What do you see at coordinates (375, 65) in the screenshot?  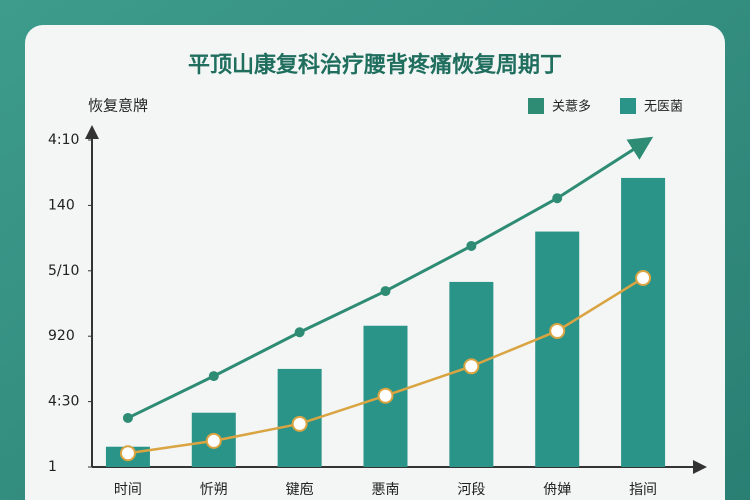 I see `chart-title: 平顶山康复科治疗腰背疼痛恢复周期丁` at bounding box center [375, 65].